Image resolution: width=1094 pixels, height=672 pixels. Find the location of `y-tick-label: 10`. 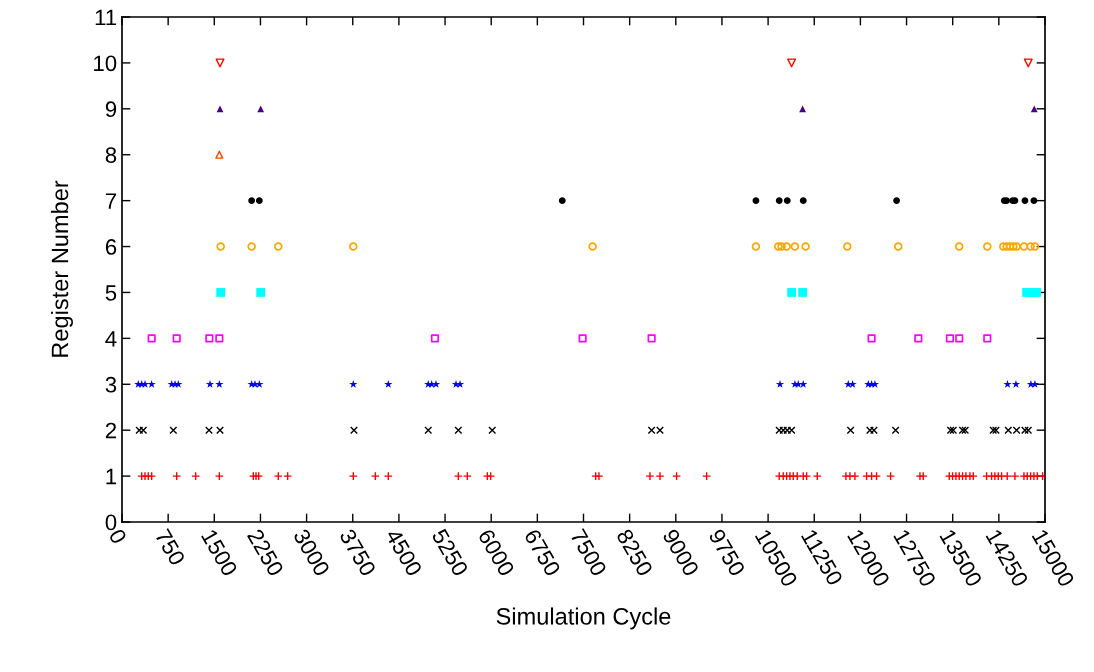

y-tick-label: 10 is located at coordinates (105, 63).